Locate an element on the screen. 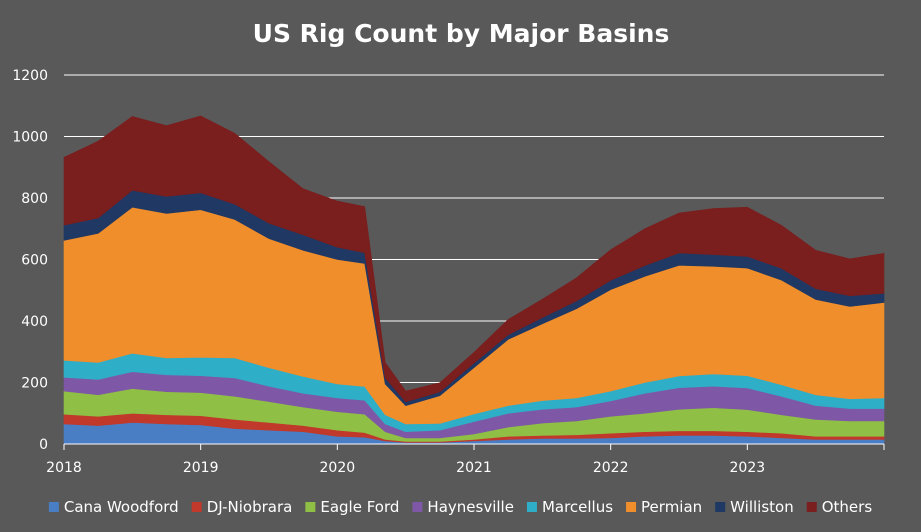  legend-label: DJ-Niobrara is located at coordinates (250, 507).